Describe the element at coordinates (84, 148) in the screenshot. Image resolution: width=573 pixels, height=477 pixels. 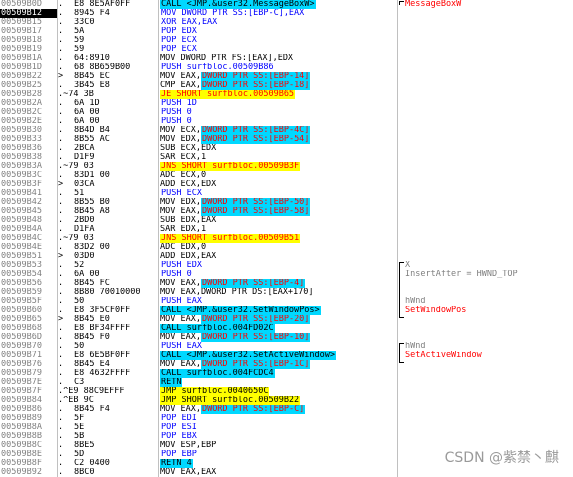
I see `row-hex: 2BCA` at that location.